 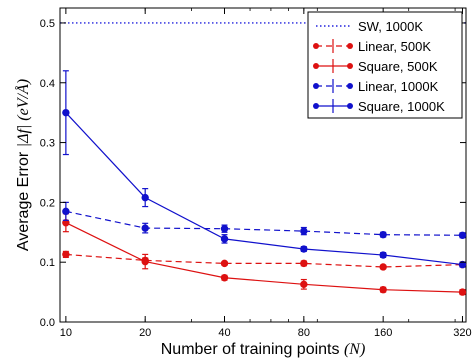 What do you see at coordinates (66, 333) in the screenshot?
I see `x-tick-label: 10` at bounding box center [66, 333].